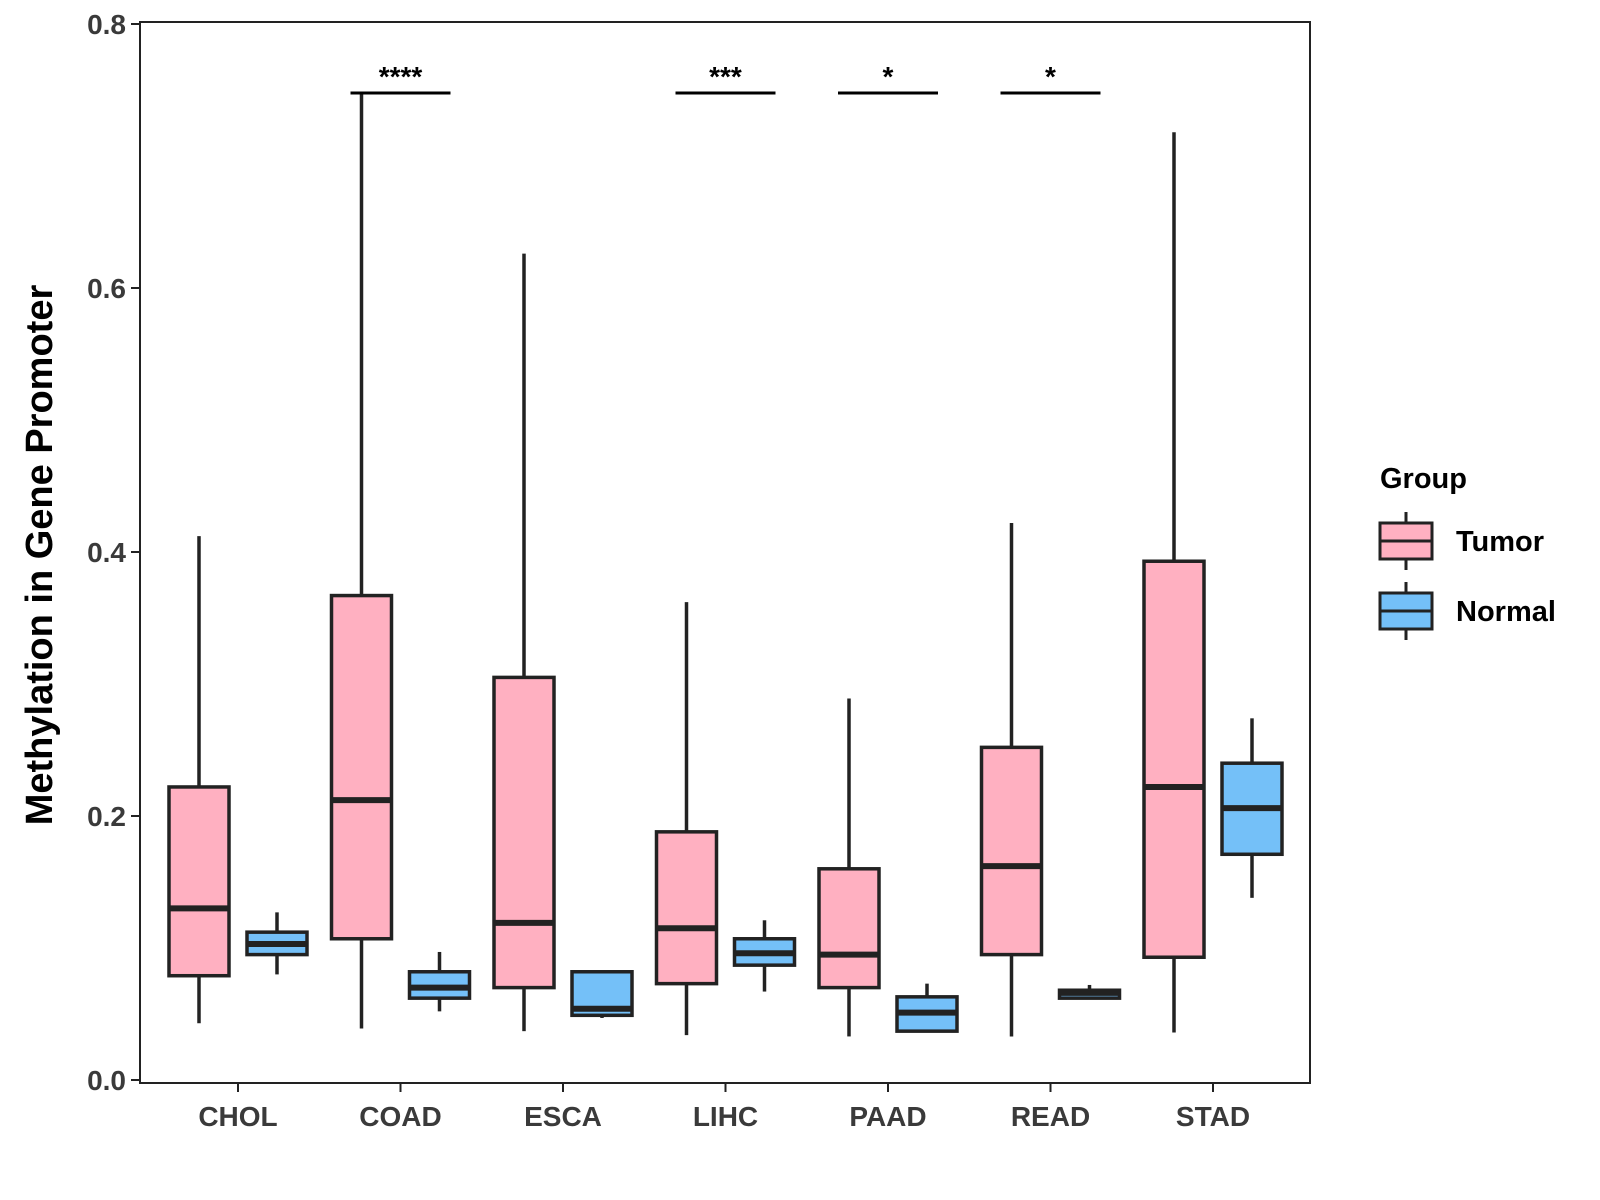 The image size is (1600, 1200). Describe the element at coordinates (106, 552) in the screenshot. I see `y-tick-label: 0.4` at that location.